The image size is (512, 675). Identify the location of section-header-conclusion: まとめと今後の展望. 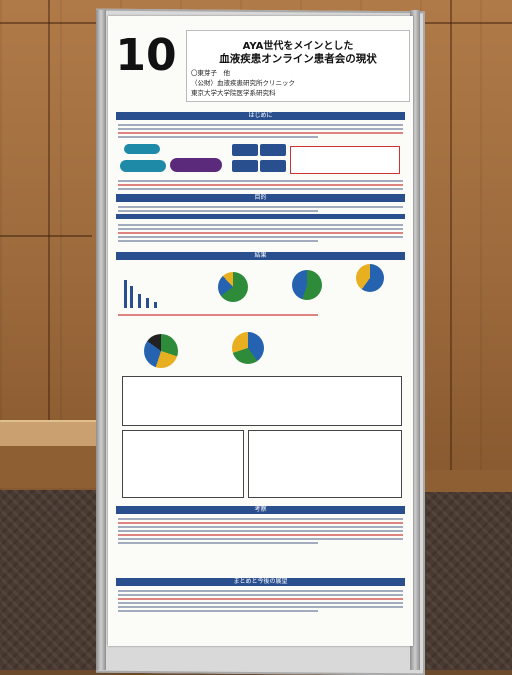
(260, 582).